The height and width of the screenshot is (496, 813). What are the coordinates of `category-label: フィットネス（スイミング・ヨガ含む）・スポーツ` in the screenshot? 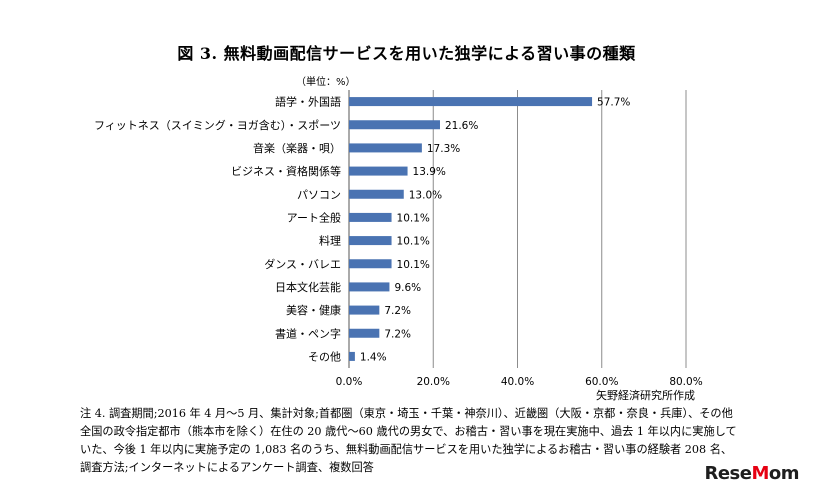 It's located at (217, 125).